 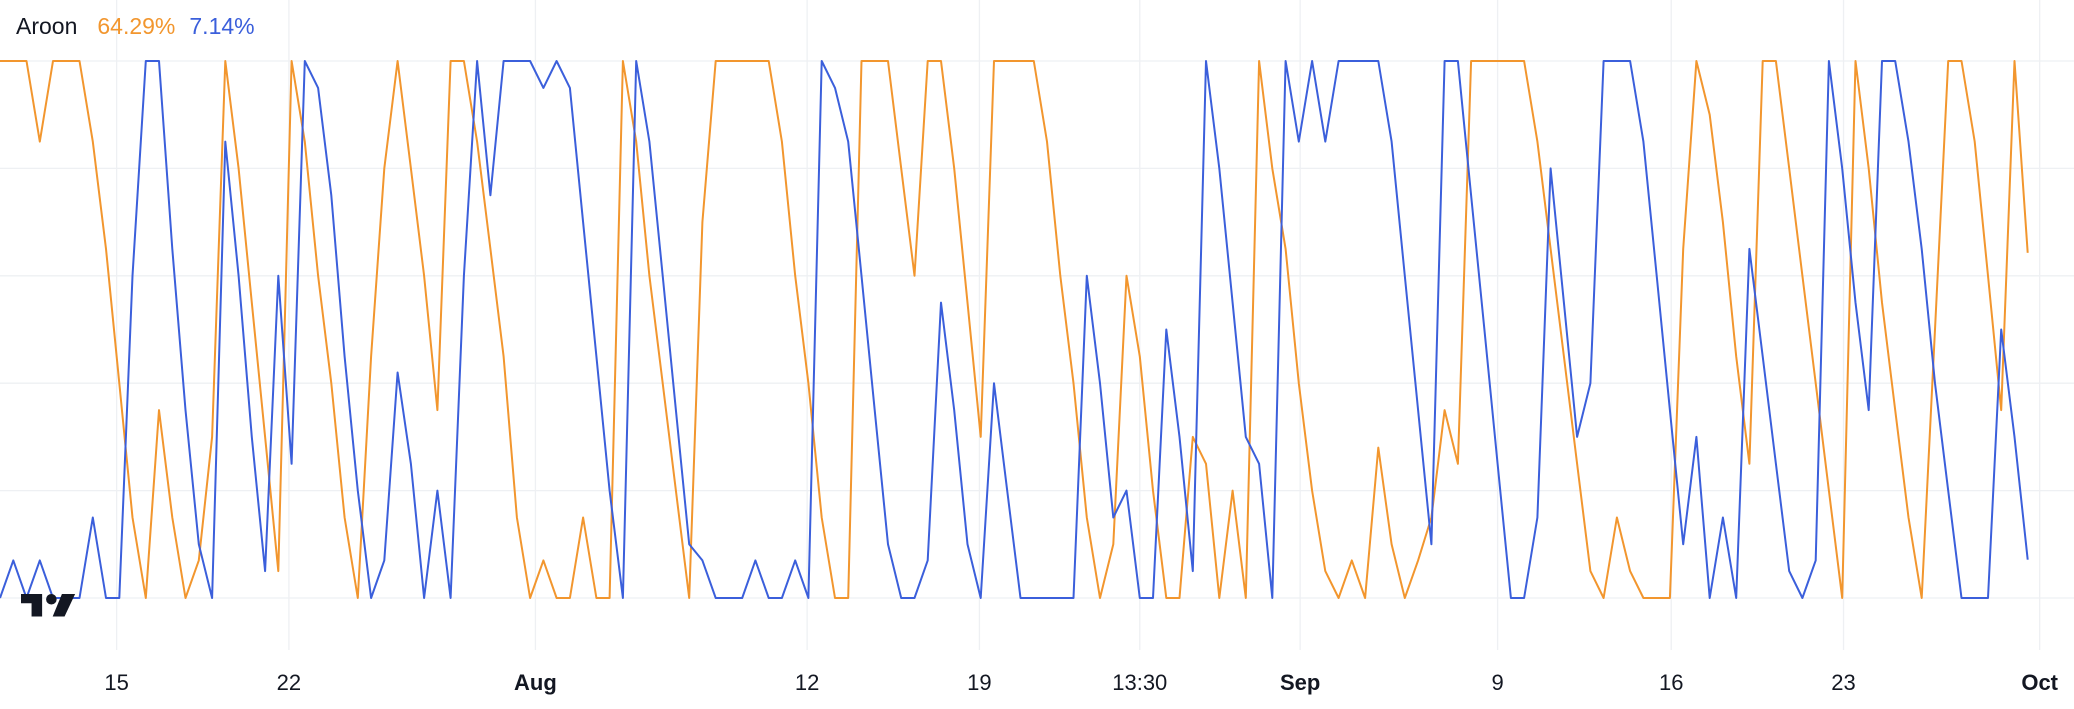 What do you see at coordinates (221, 26) in the screenshot?
I see `legend-value: 7.14%` at bounding box center [221, 26].